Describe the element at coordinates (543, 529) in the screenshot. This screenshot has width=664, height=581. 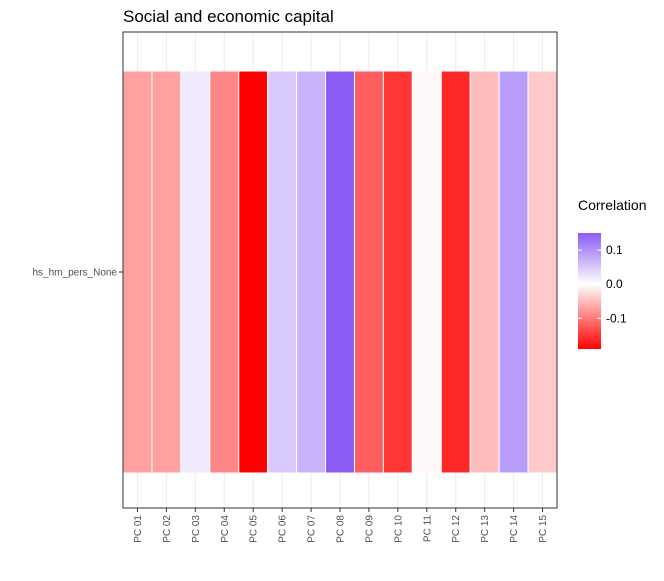
I see `x-tick-label: PC 15` at that location.